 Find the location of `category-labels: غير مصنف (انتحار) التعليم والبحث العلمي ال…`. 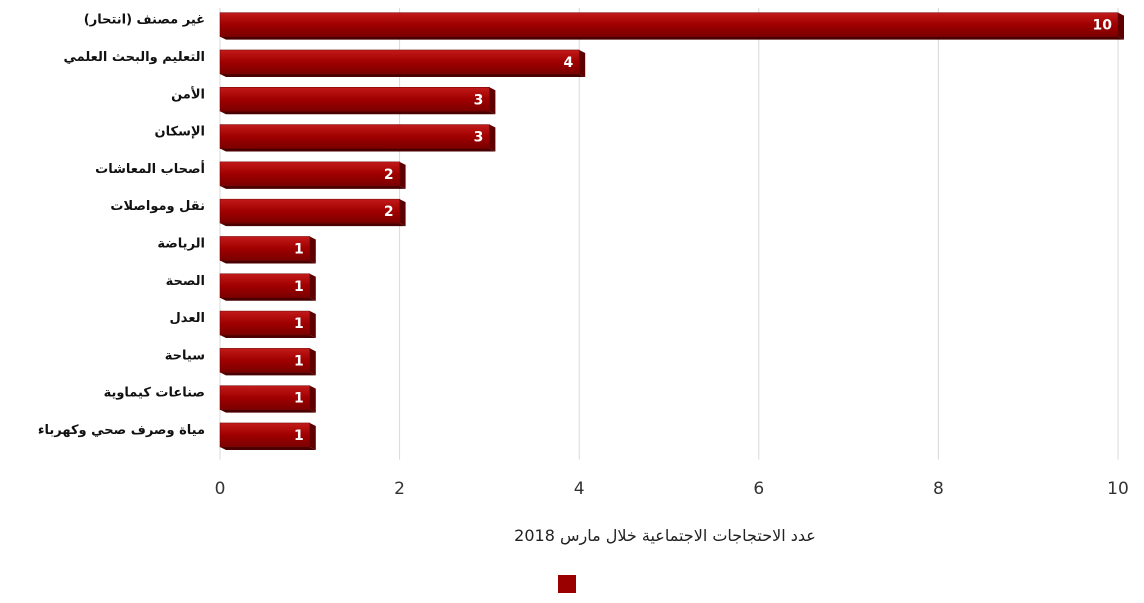

category-labels: غير مصنف (انتحار) التعليم والبحث العلمي ال… is located at coordinates (121, 225).